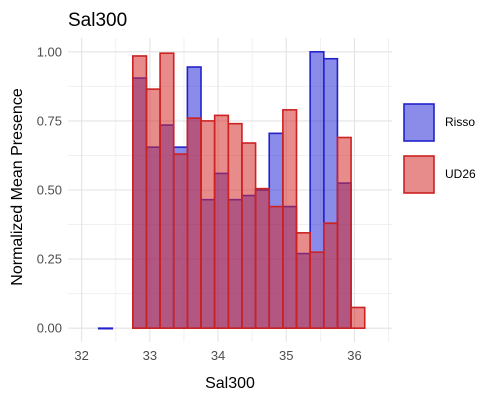  What do you see at coordinates (49, 259) in the screenshot?
I see `y-tick-label: 0.25` at bounding box center [49, 259].